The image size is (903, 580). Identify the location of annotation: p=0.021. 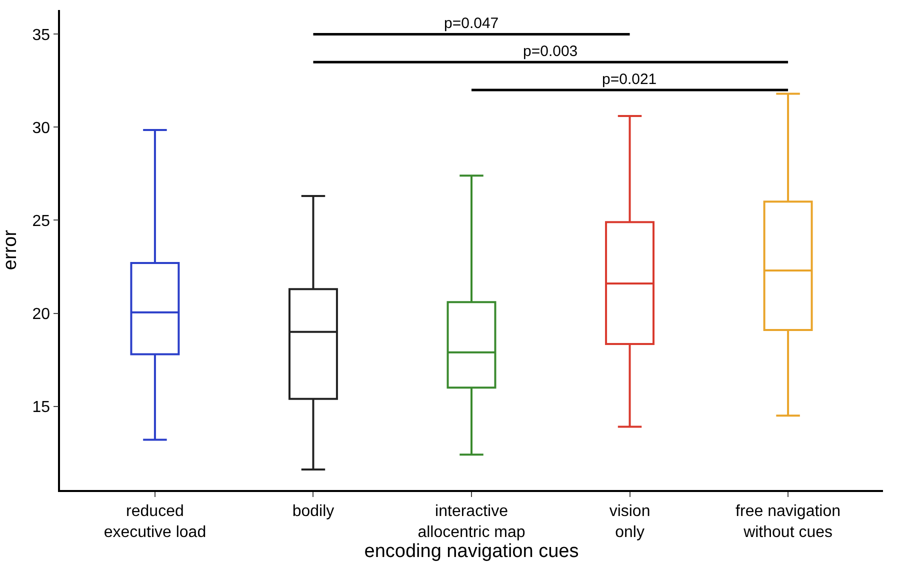
(629, 79).